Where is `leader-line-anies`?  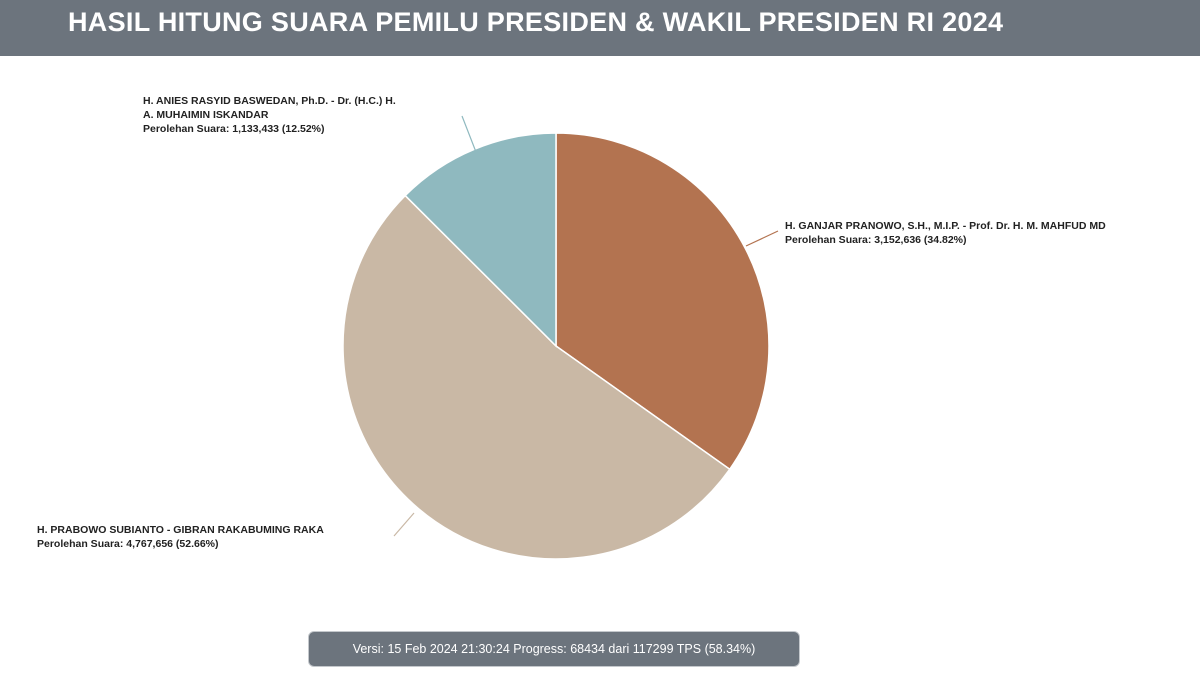 leader-line-anies is located at coordinates (469, 134).